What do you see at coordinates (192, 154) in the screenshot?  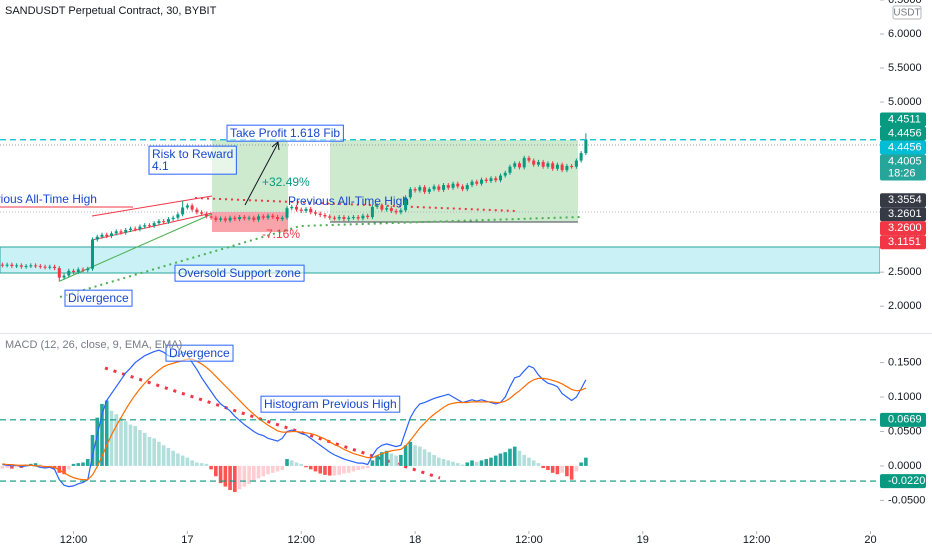 I see `annotation: Risk to Reward` at bounding box center [192, 154].